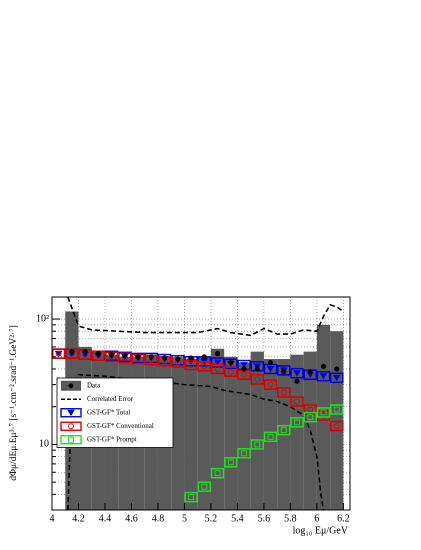  I want to click on x-tick-label: 4.4, so click(105, 518).